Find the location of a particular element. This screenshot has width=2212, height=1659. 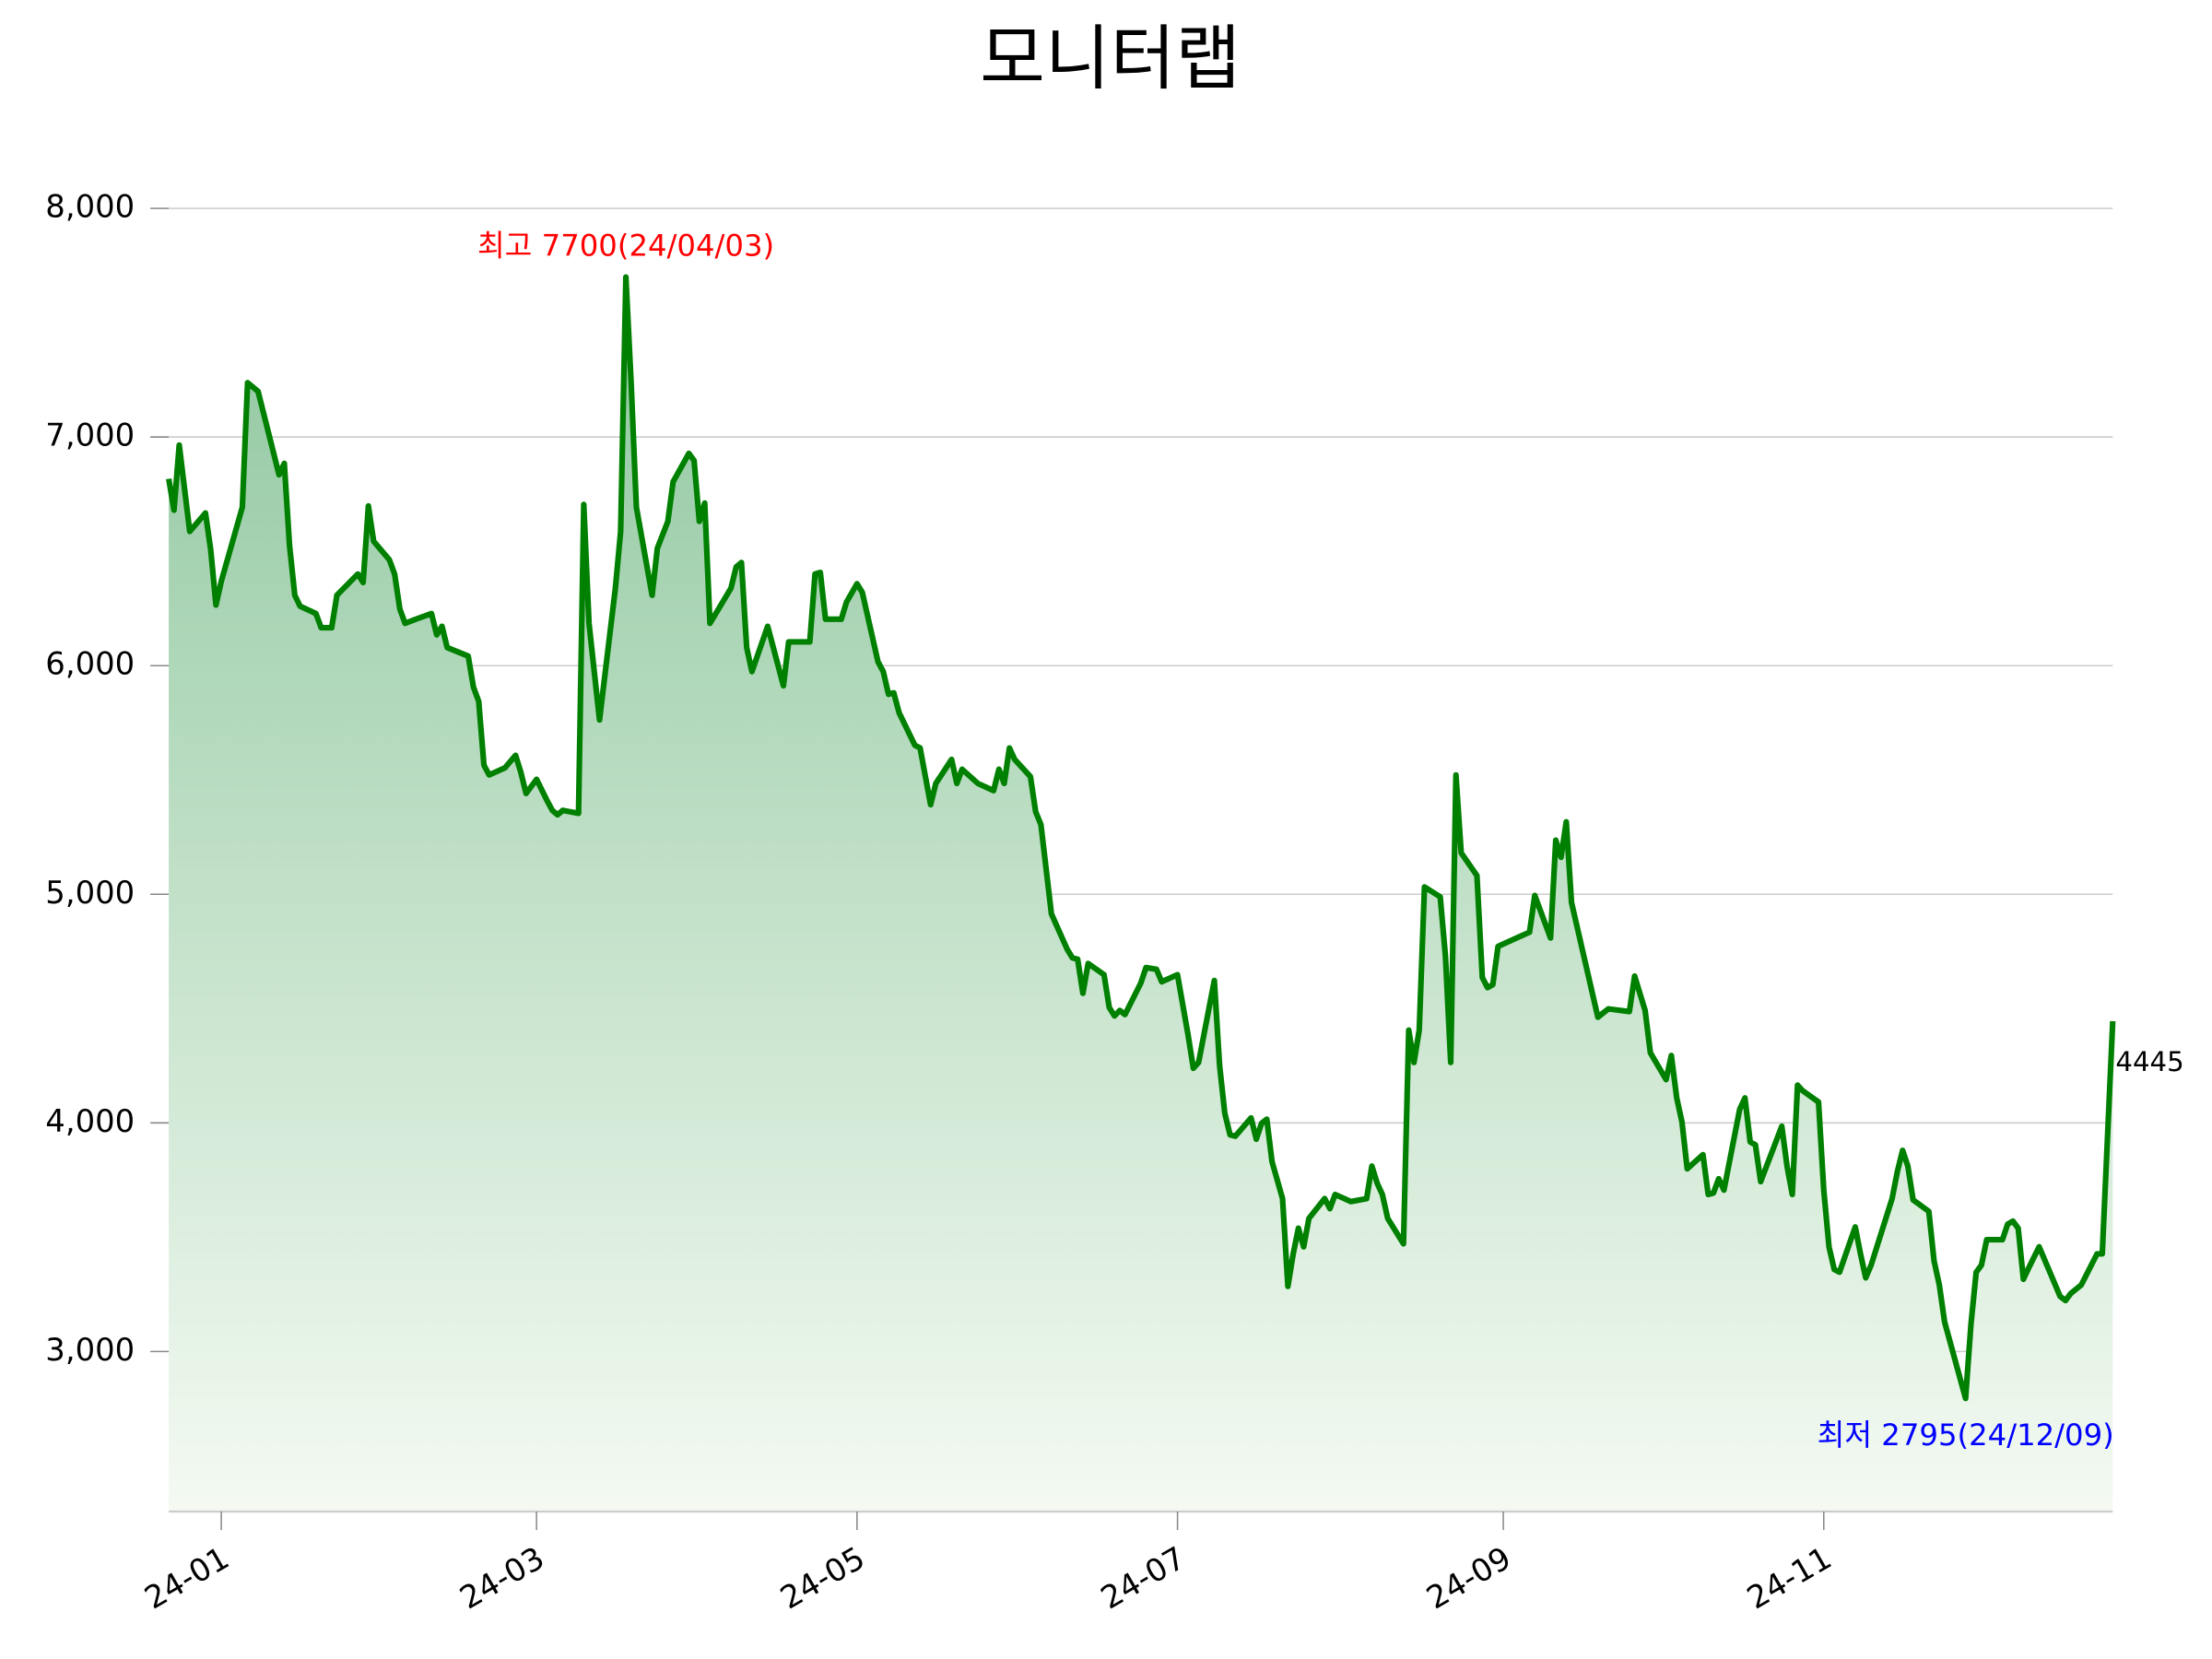

max-annotation: 최고 7700(24/04/03) is located at coordinates (625, 245).